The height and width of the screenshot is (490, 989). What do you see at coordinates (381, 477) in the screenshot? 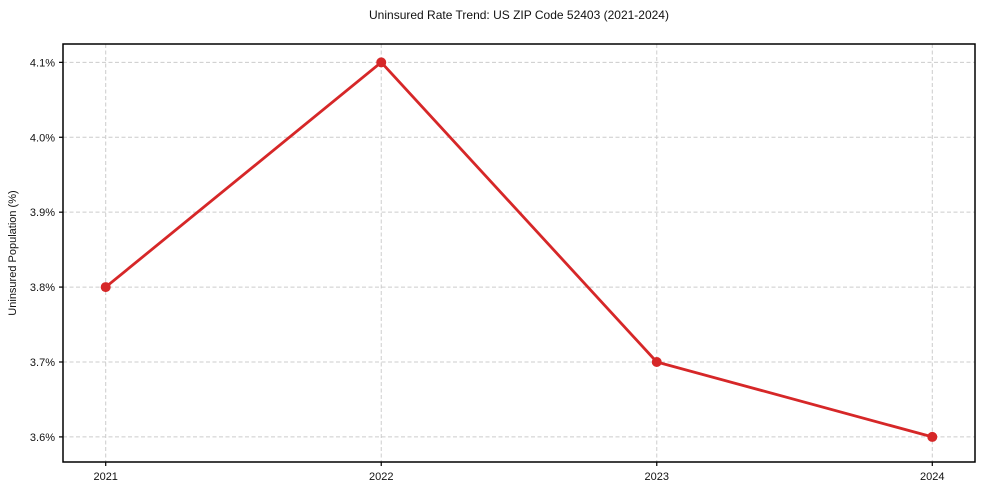
I see `x-tick-label: 2022` at bounding box center [381, 477].